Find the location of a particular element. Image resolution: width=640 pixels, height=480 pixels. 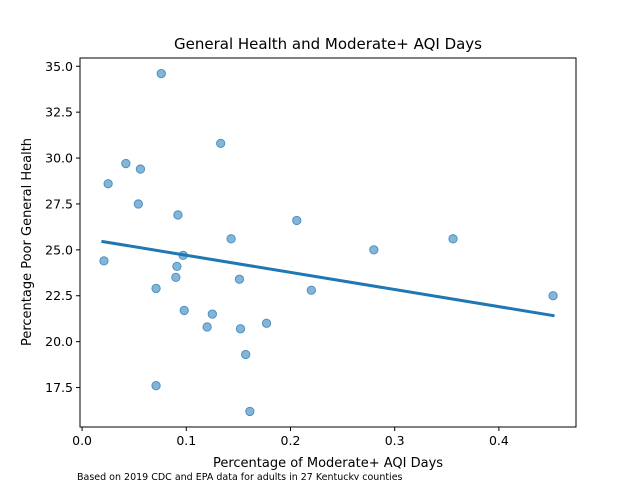

y-tick-label: 30.0 is located at coordinates (59, 158).